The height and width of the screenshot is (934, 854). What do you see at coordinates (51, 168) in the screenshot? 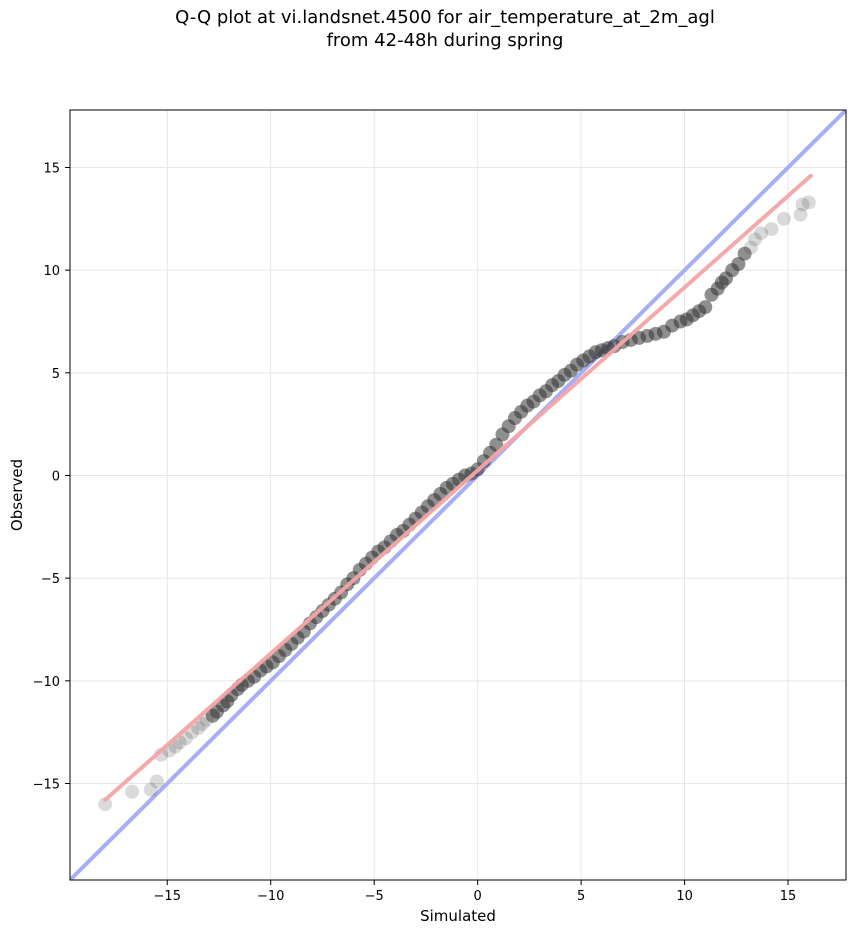
I see `y-tick-label: 15` at bounding box center [51, 168].